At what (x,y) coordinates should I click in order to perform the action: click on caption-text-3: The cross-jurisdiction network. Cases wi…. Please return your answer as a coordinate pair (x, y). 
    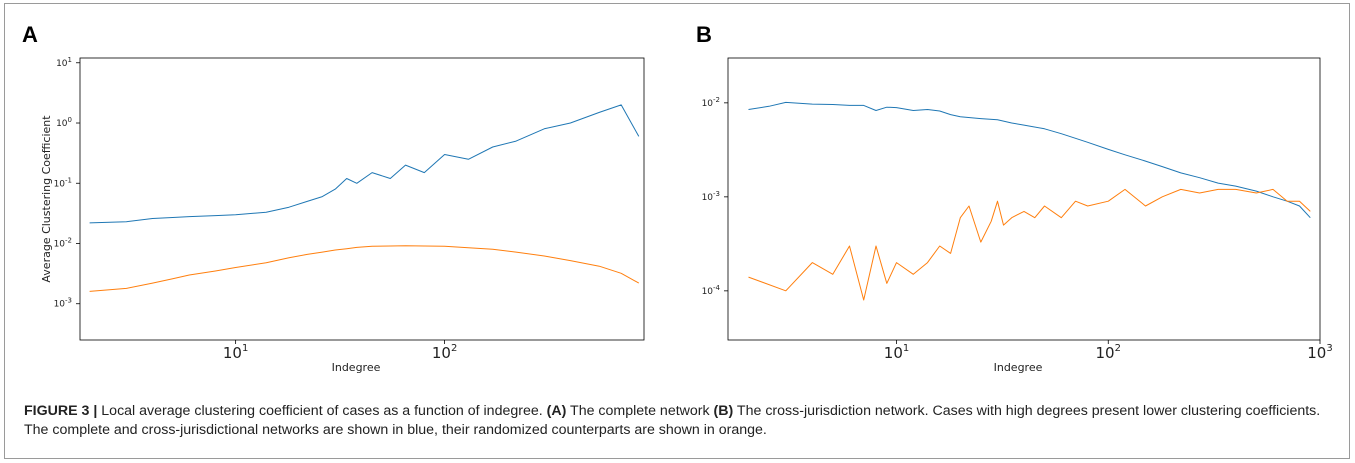
    Looking at the image, I should click on (672, 420).